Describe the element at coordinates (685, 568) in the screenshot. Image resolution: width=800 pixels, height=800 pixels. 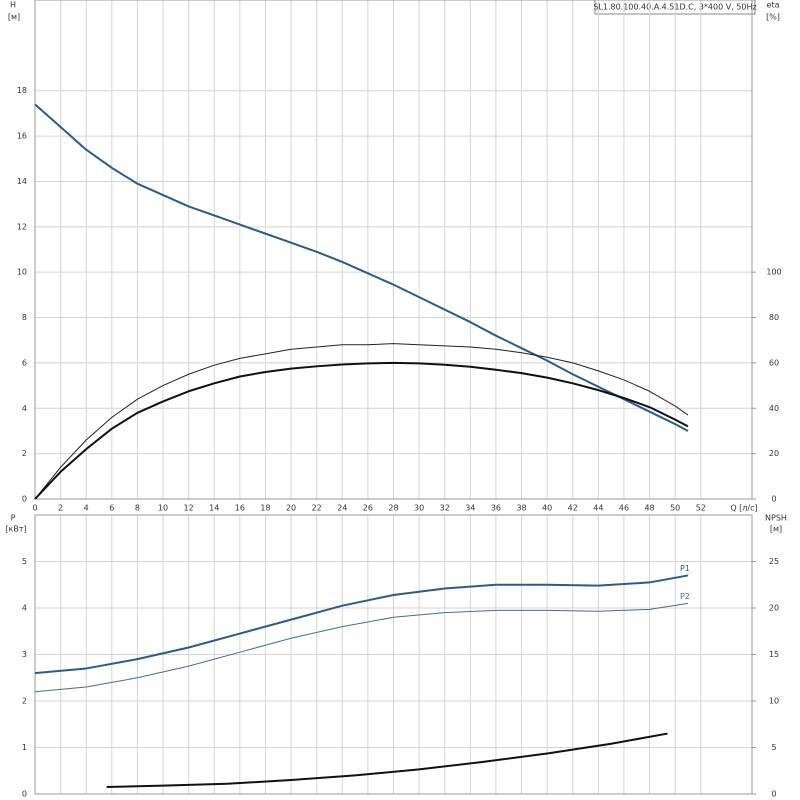
I see `series-label: P1` at that location.